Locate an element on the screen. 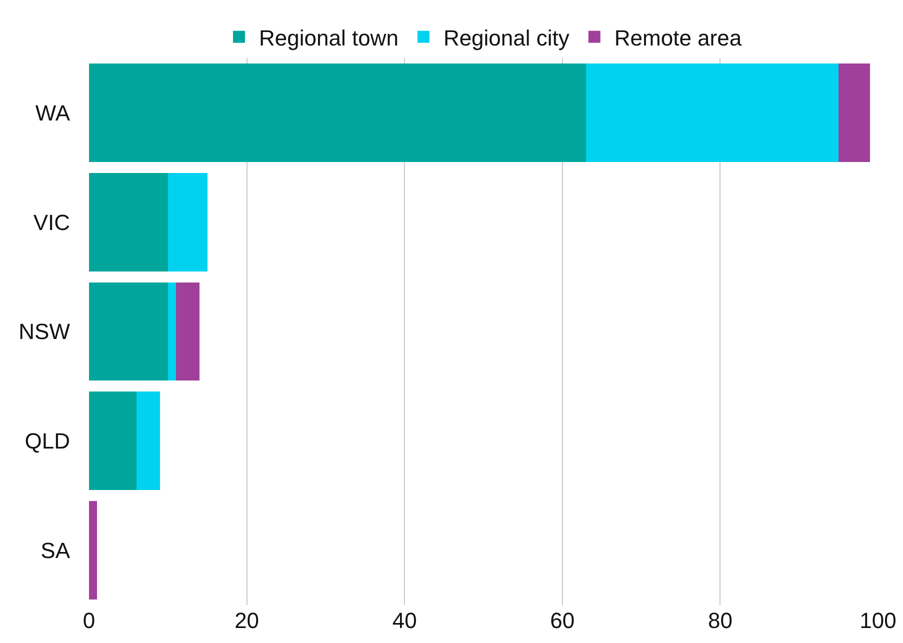 The height and width of the screenshot is (643, 903). x-tick-label: 0 is located at coordinates (89, 620).